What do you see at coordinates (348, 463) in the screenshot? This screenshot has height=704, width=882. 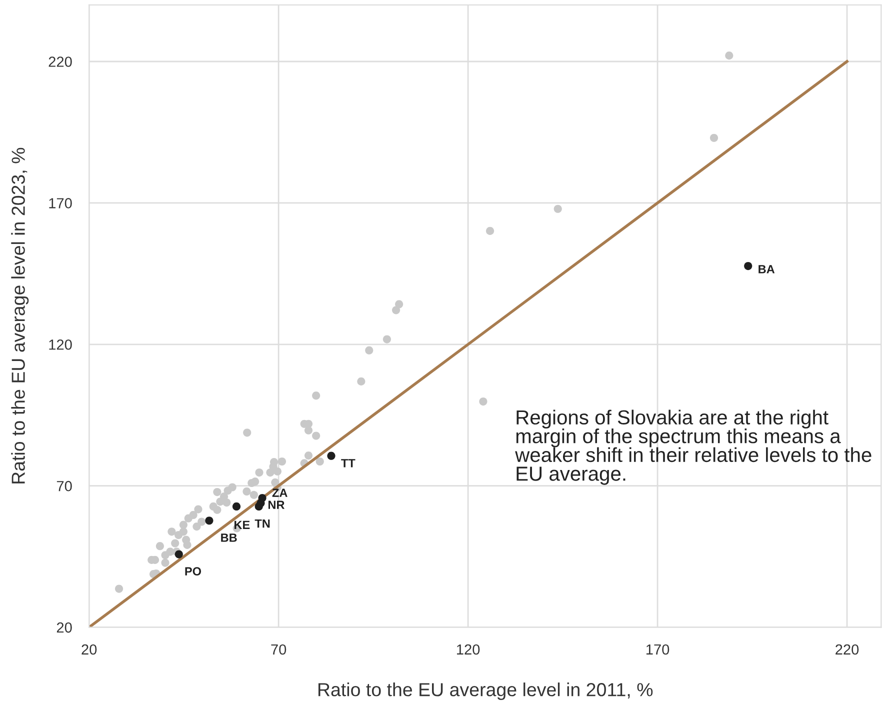 I see `data-label: TT` at bounding box center [348, 463].